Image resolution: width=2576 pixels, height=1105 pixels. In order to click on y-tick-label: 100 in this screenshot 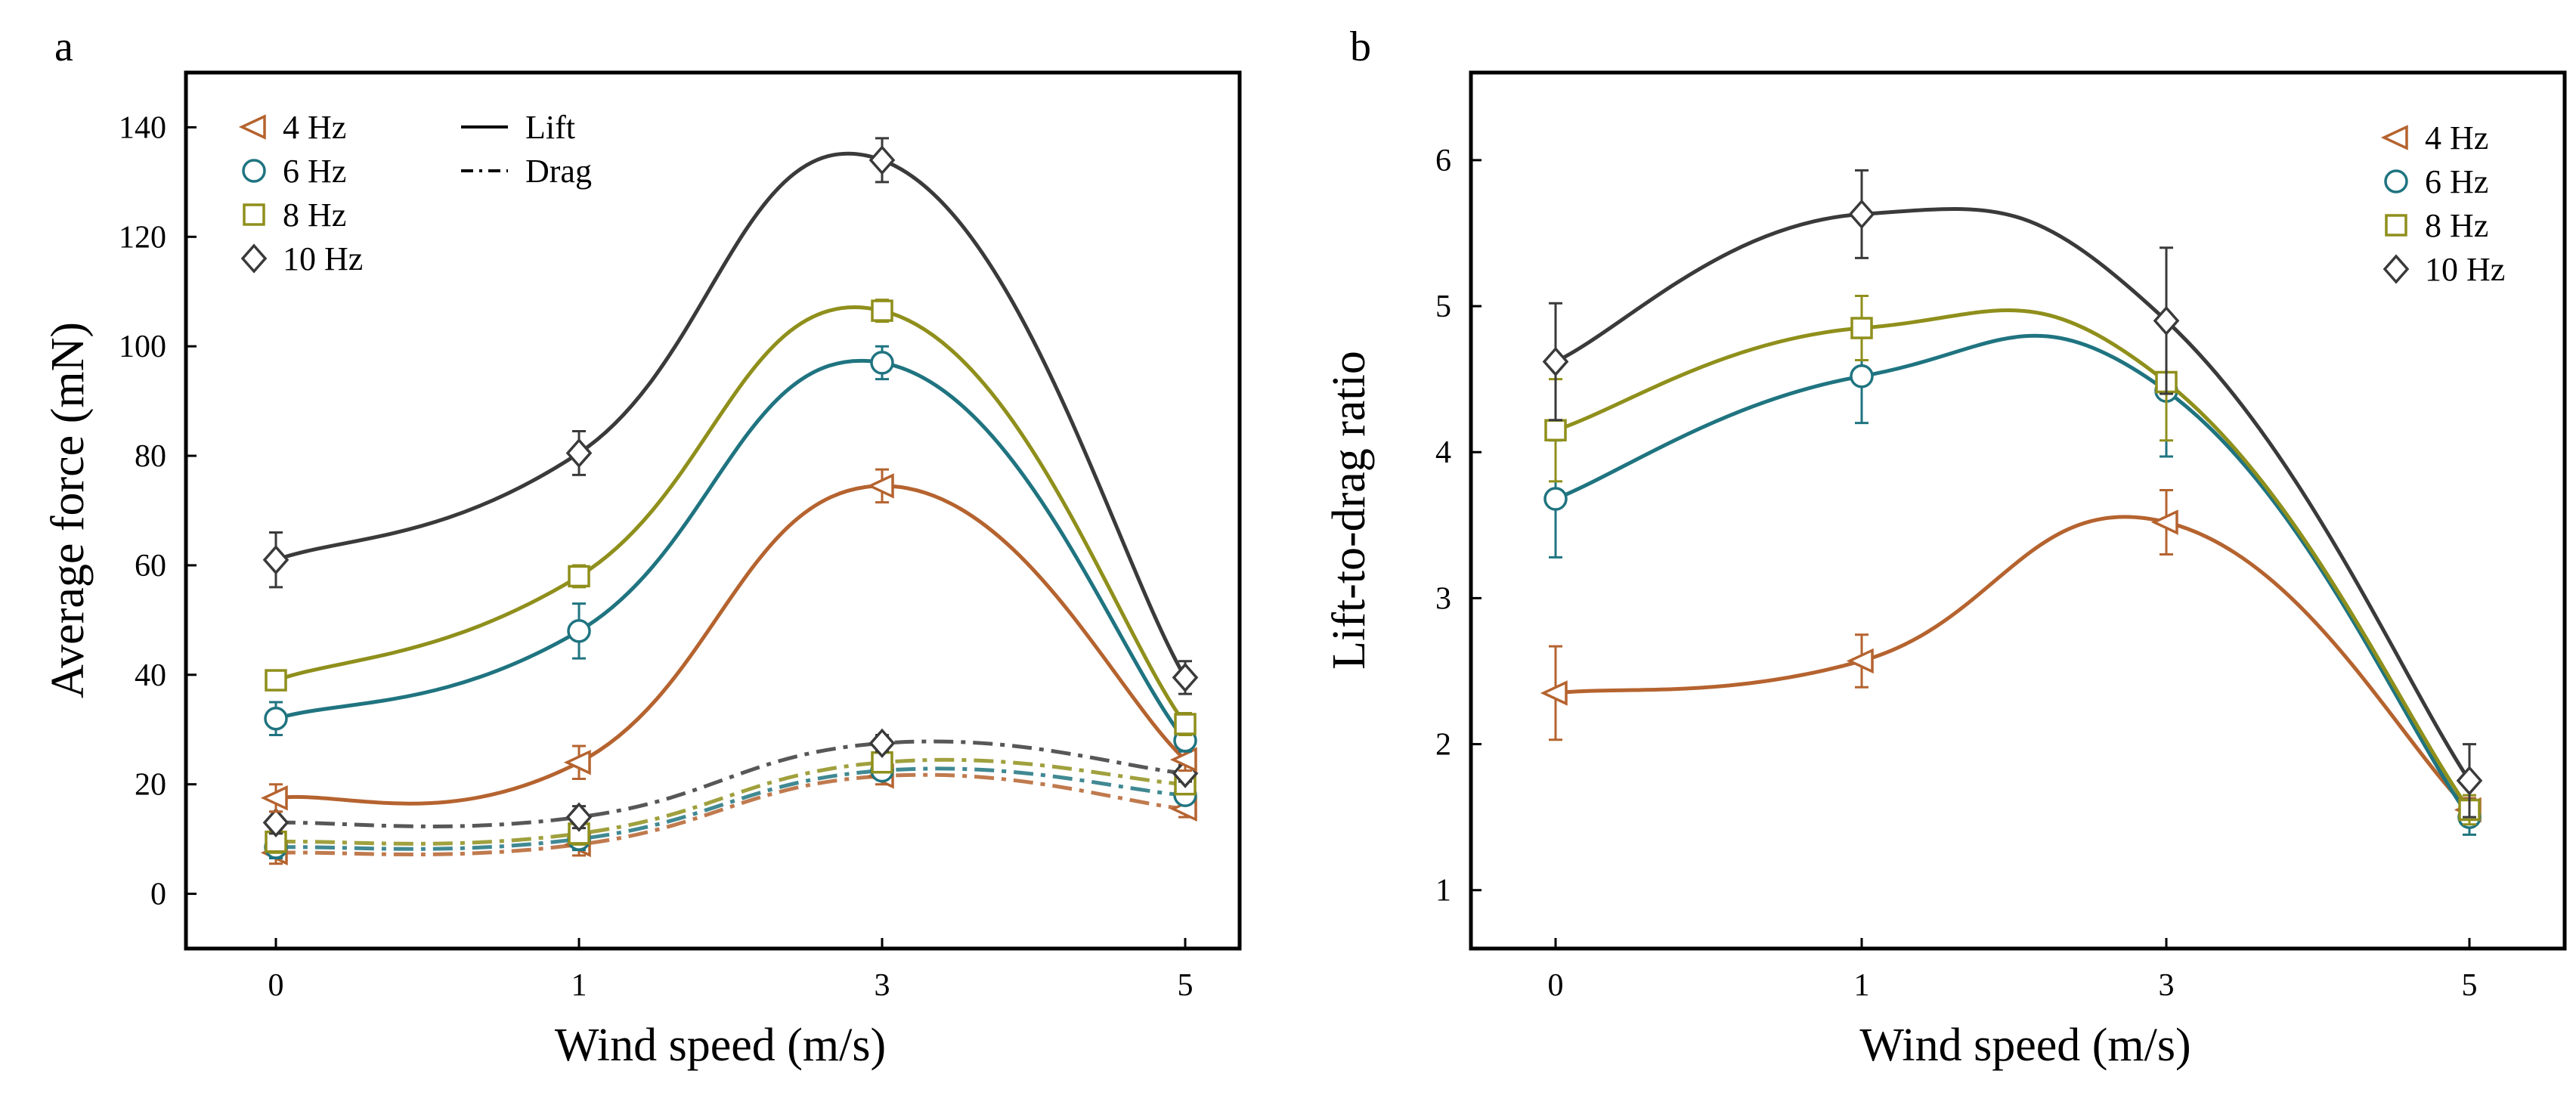, I will do `click(142, 347)`.